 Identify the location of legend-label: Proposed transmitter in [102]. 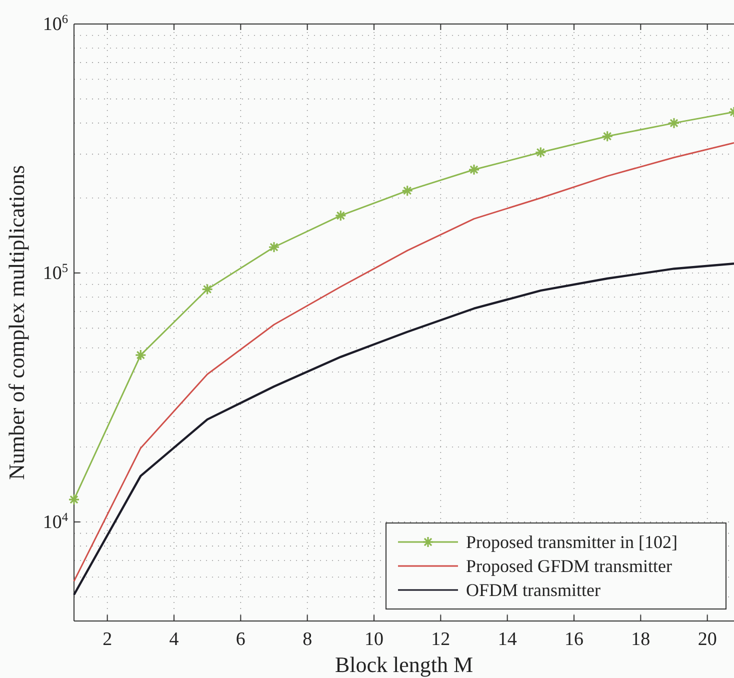
(572, 542).